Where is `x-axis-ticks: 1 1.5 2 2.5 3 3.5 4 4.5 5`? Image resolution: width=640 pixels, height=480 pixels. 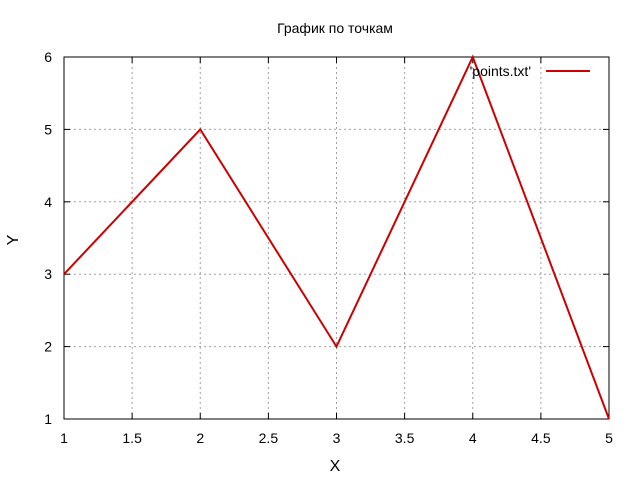 x-axis-ticks: 1 1.5 2 2.5 3 3.5 4 4.5 5 is located at coordinates (336, 438).